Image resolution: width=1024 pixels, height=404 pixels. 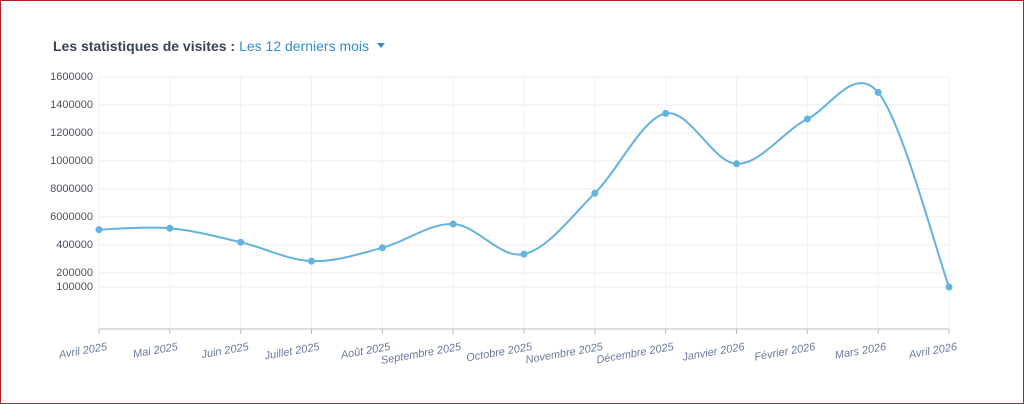 What do you see at coordinates (71, 161) in the screenshot?
I see `y-tick-label: 1000000` at bounding box center [71, 161].